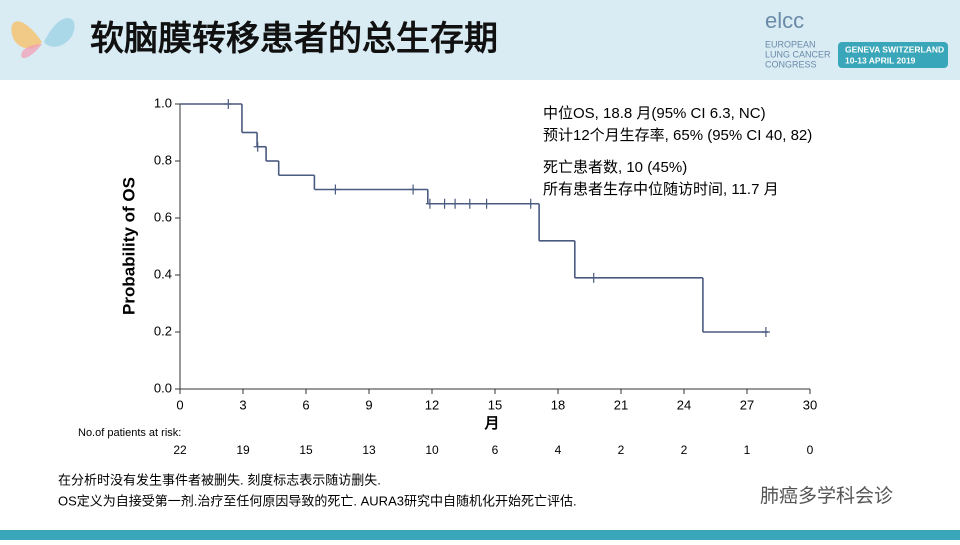 This screenshot has width=960, height=545. I want to click on y-tick-label: 0.0, so click(163, 387).